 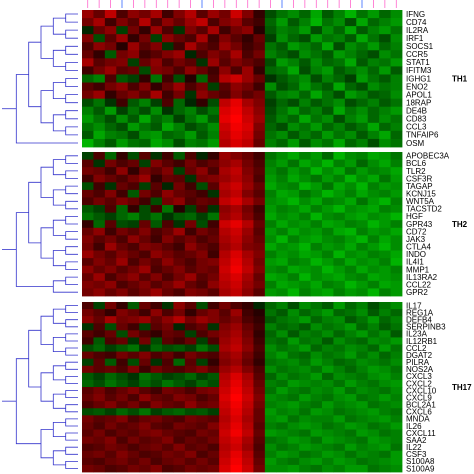 What do you see at coordinates (414, 447) in the screenshot?
I see `gene-label: IL22` at bounding box center [414, 447].